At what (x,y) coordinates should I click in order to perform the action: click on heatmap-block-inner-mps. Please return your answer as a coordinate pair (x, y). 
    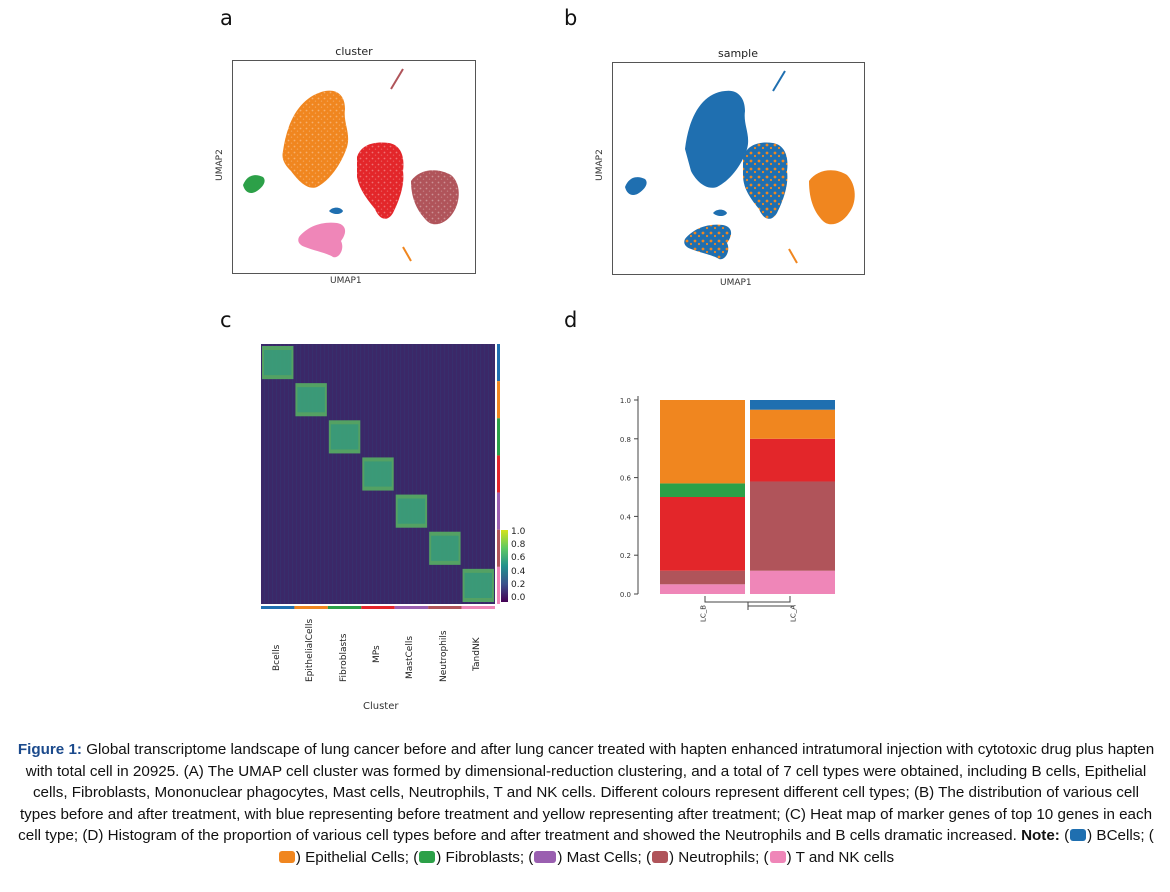
    Looking at the image, I should click on (378, 474).